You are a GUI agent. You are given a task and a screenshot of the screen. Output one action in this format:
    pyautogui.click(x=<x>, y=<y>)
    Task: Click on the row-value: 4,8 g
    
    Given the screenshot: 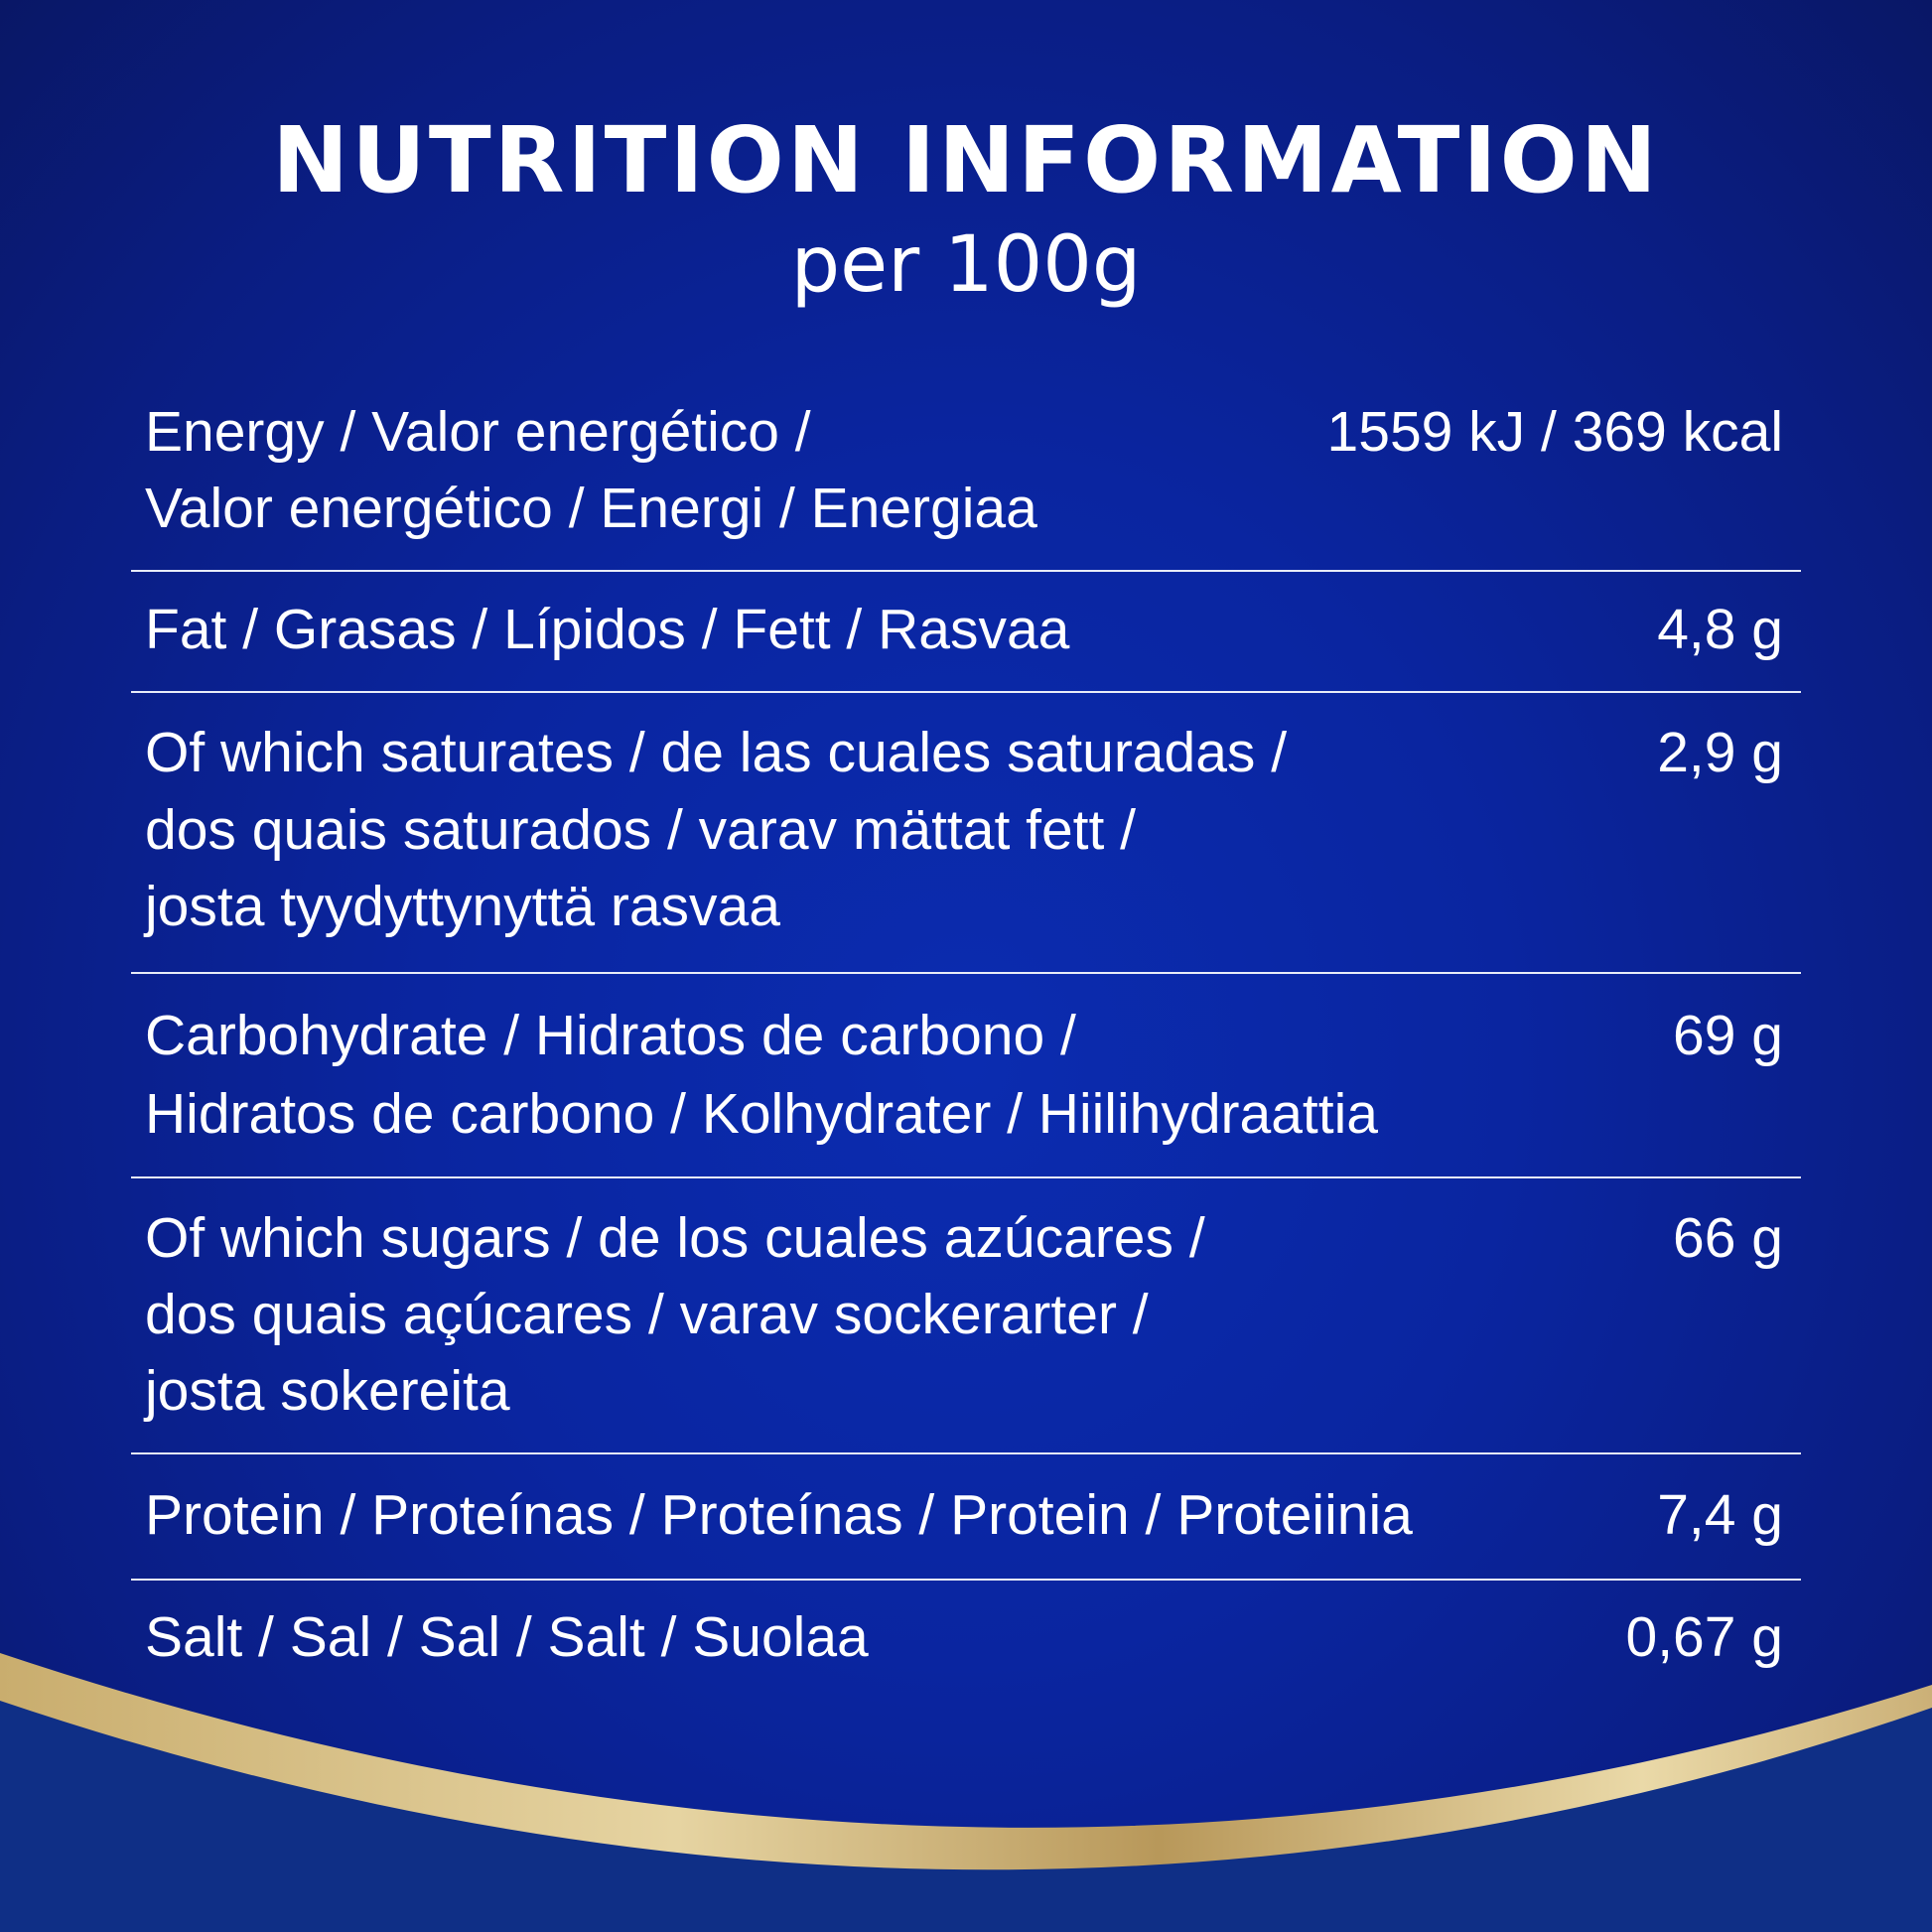 What is the action you would take?
    pyautogui.click(x=1720, y=630)
    